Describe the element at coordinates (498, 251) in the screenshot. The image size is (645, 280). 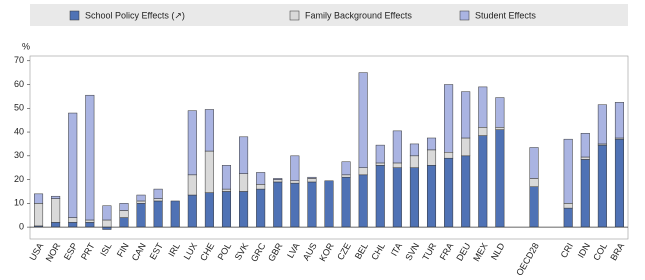
I see `x-tick-label: NLD` at that location.